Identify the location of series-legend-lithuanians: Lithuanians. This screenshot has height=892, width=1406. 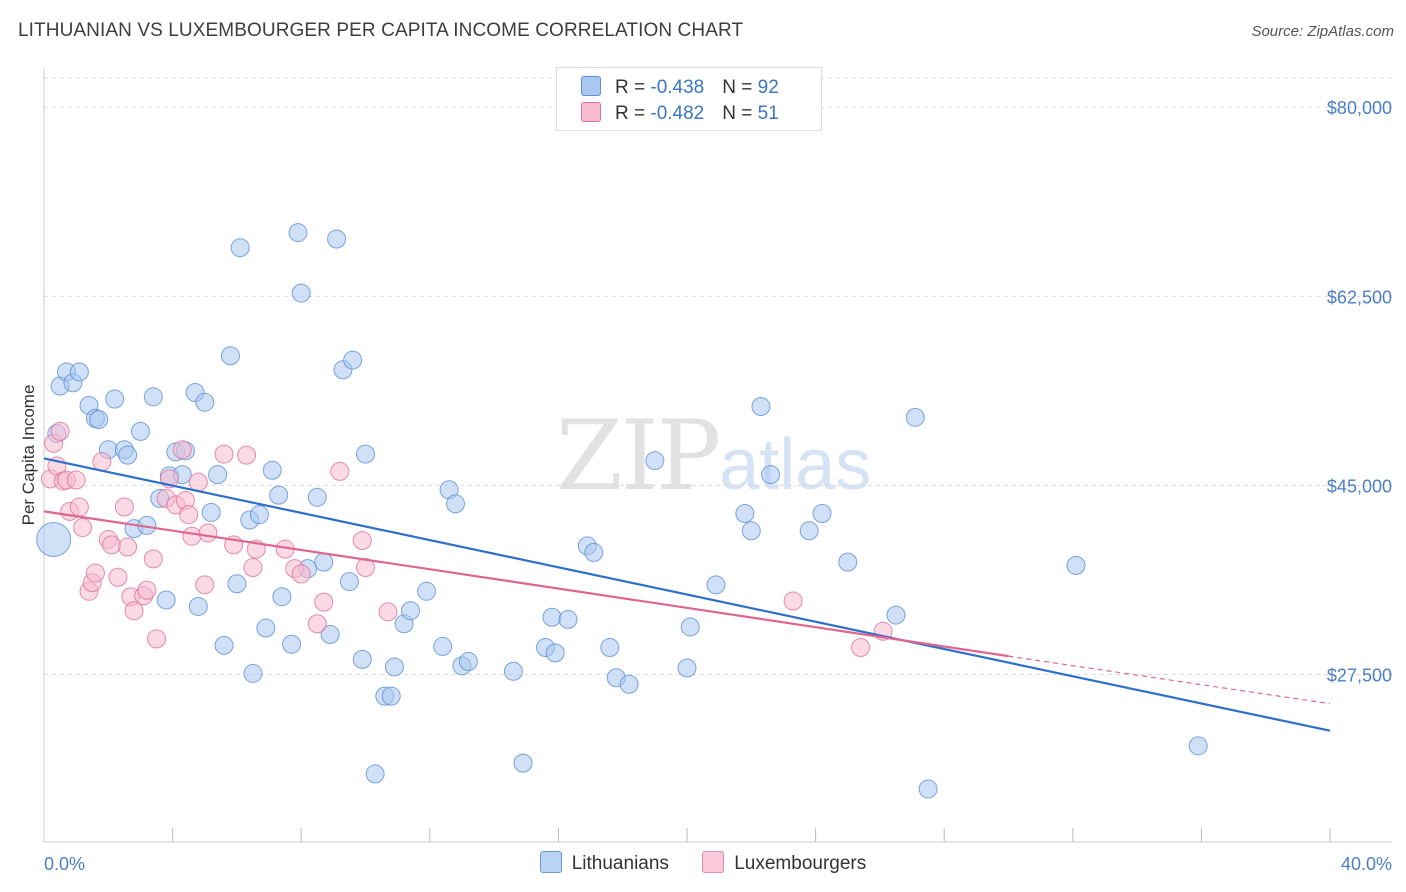
(604, 863).